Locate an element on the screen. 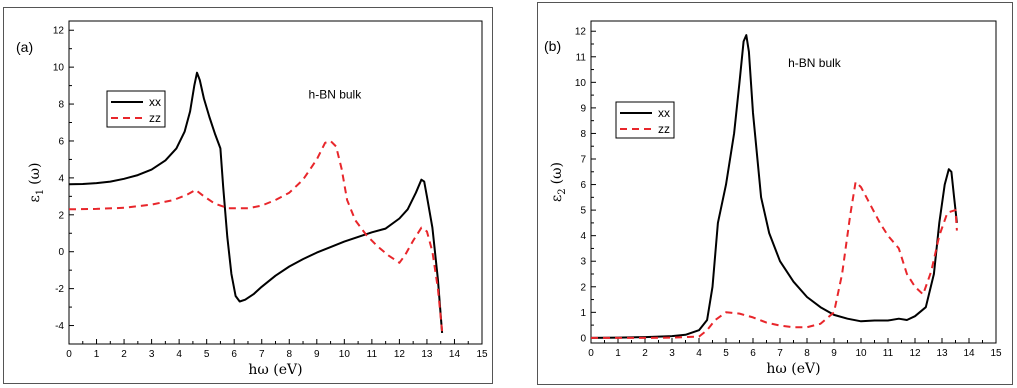  y-tick-label: 1 is located at coordinates (583, 313).